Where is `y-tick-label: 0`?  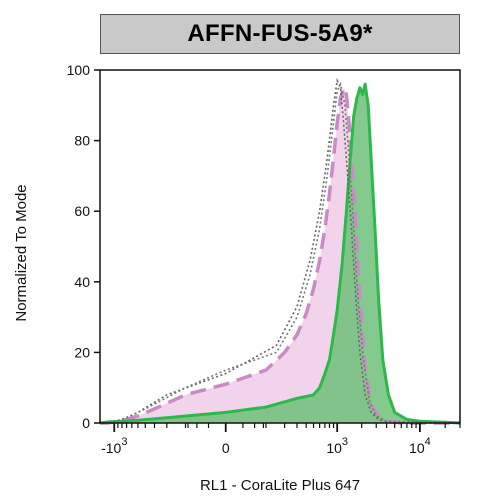 y-tick-label: 0 is located at coordinates (86, 423).